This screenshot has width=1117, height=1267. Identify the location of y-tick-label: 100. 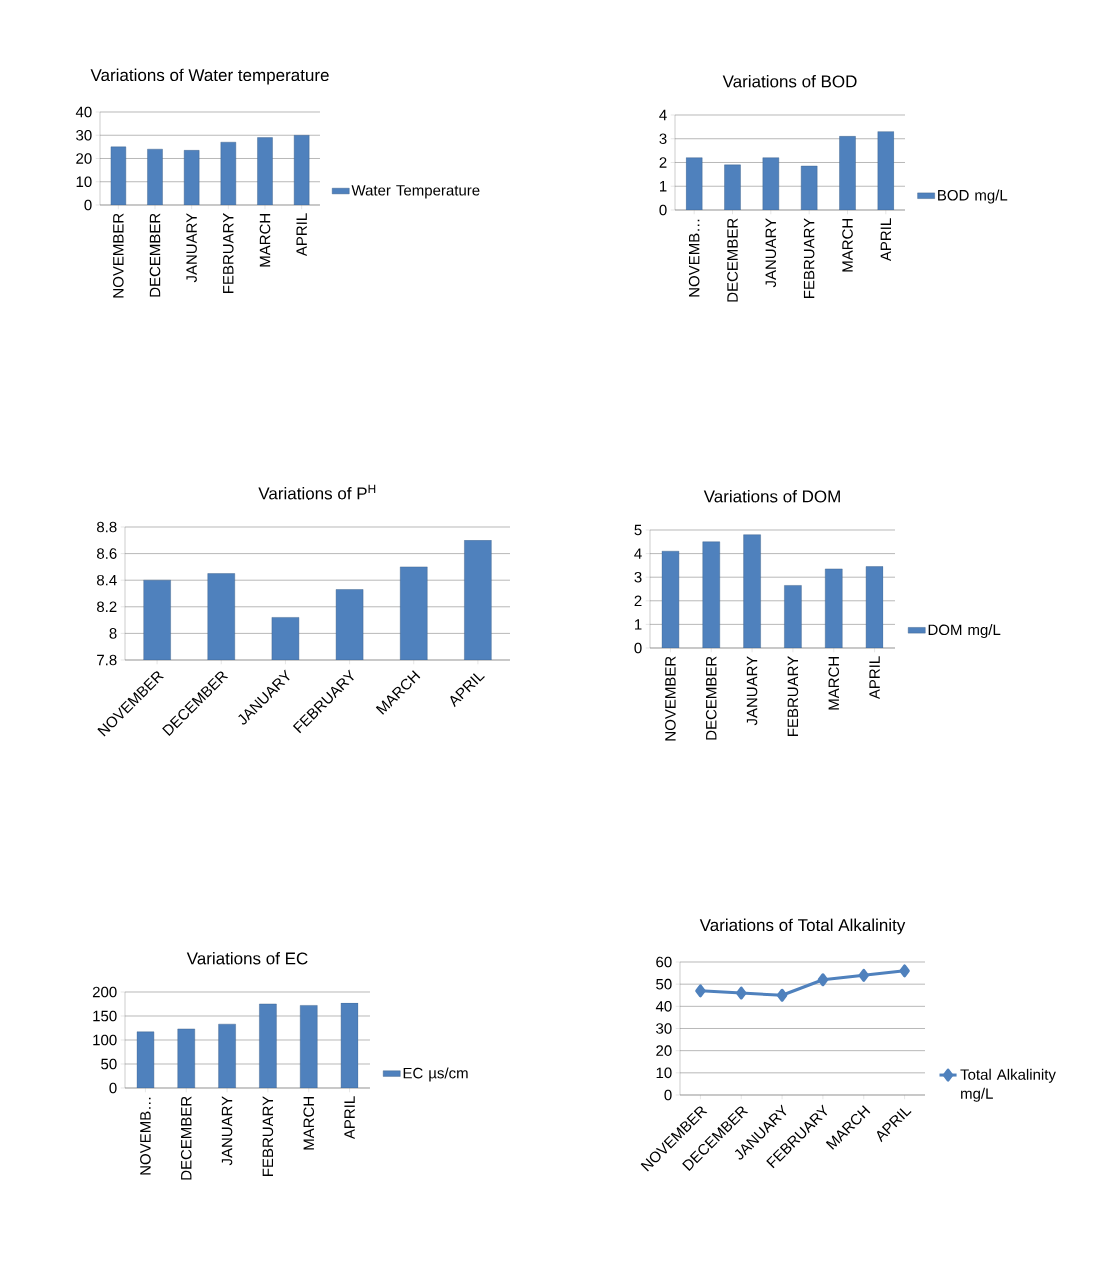
(105, 1040).